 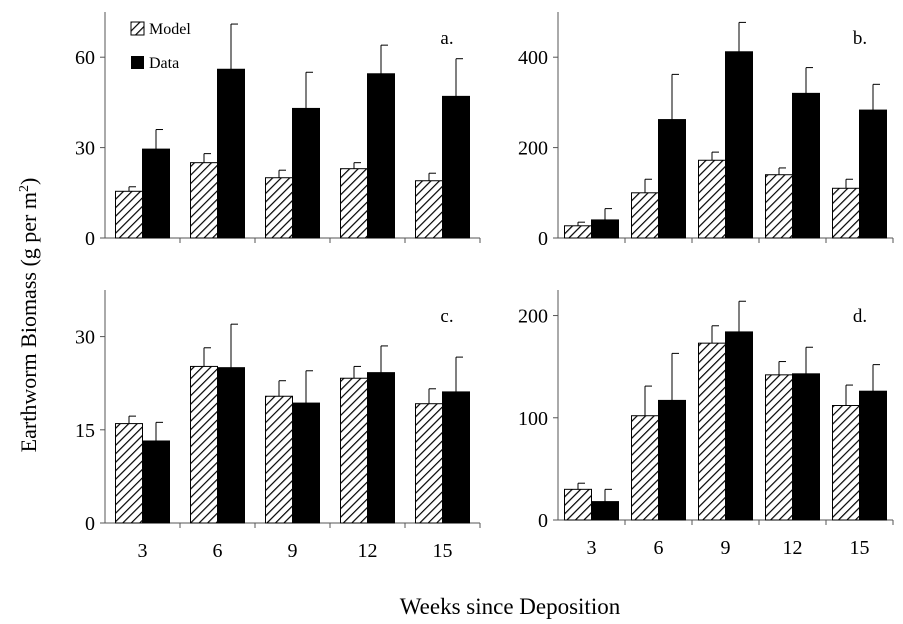 What do you see at coordinates (510, 606) in the screenshot?
I see `x-axis-label: Weeks since Deposition` at bounding box center [510, 606].